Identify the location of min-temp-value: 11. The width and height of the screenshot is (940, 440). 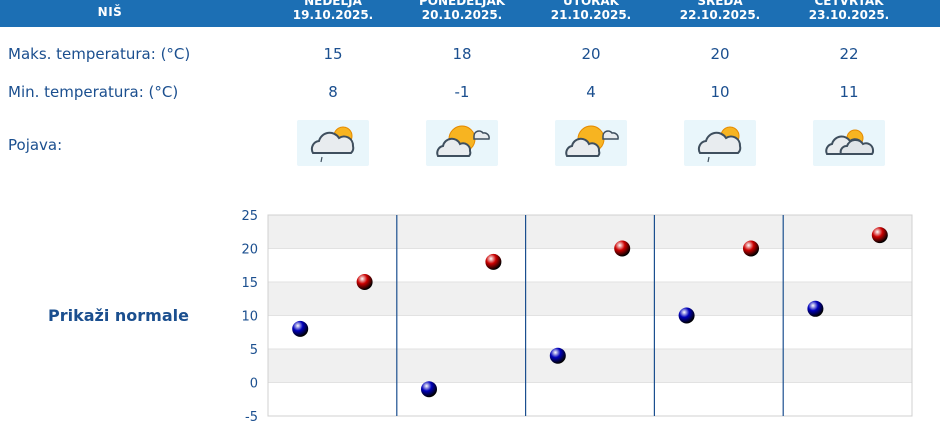
(849, 92).